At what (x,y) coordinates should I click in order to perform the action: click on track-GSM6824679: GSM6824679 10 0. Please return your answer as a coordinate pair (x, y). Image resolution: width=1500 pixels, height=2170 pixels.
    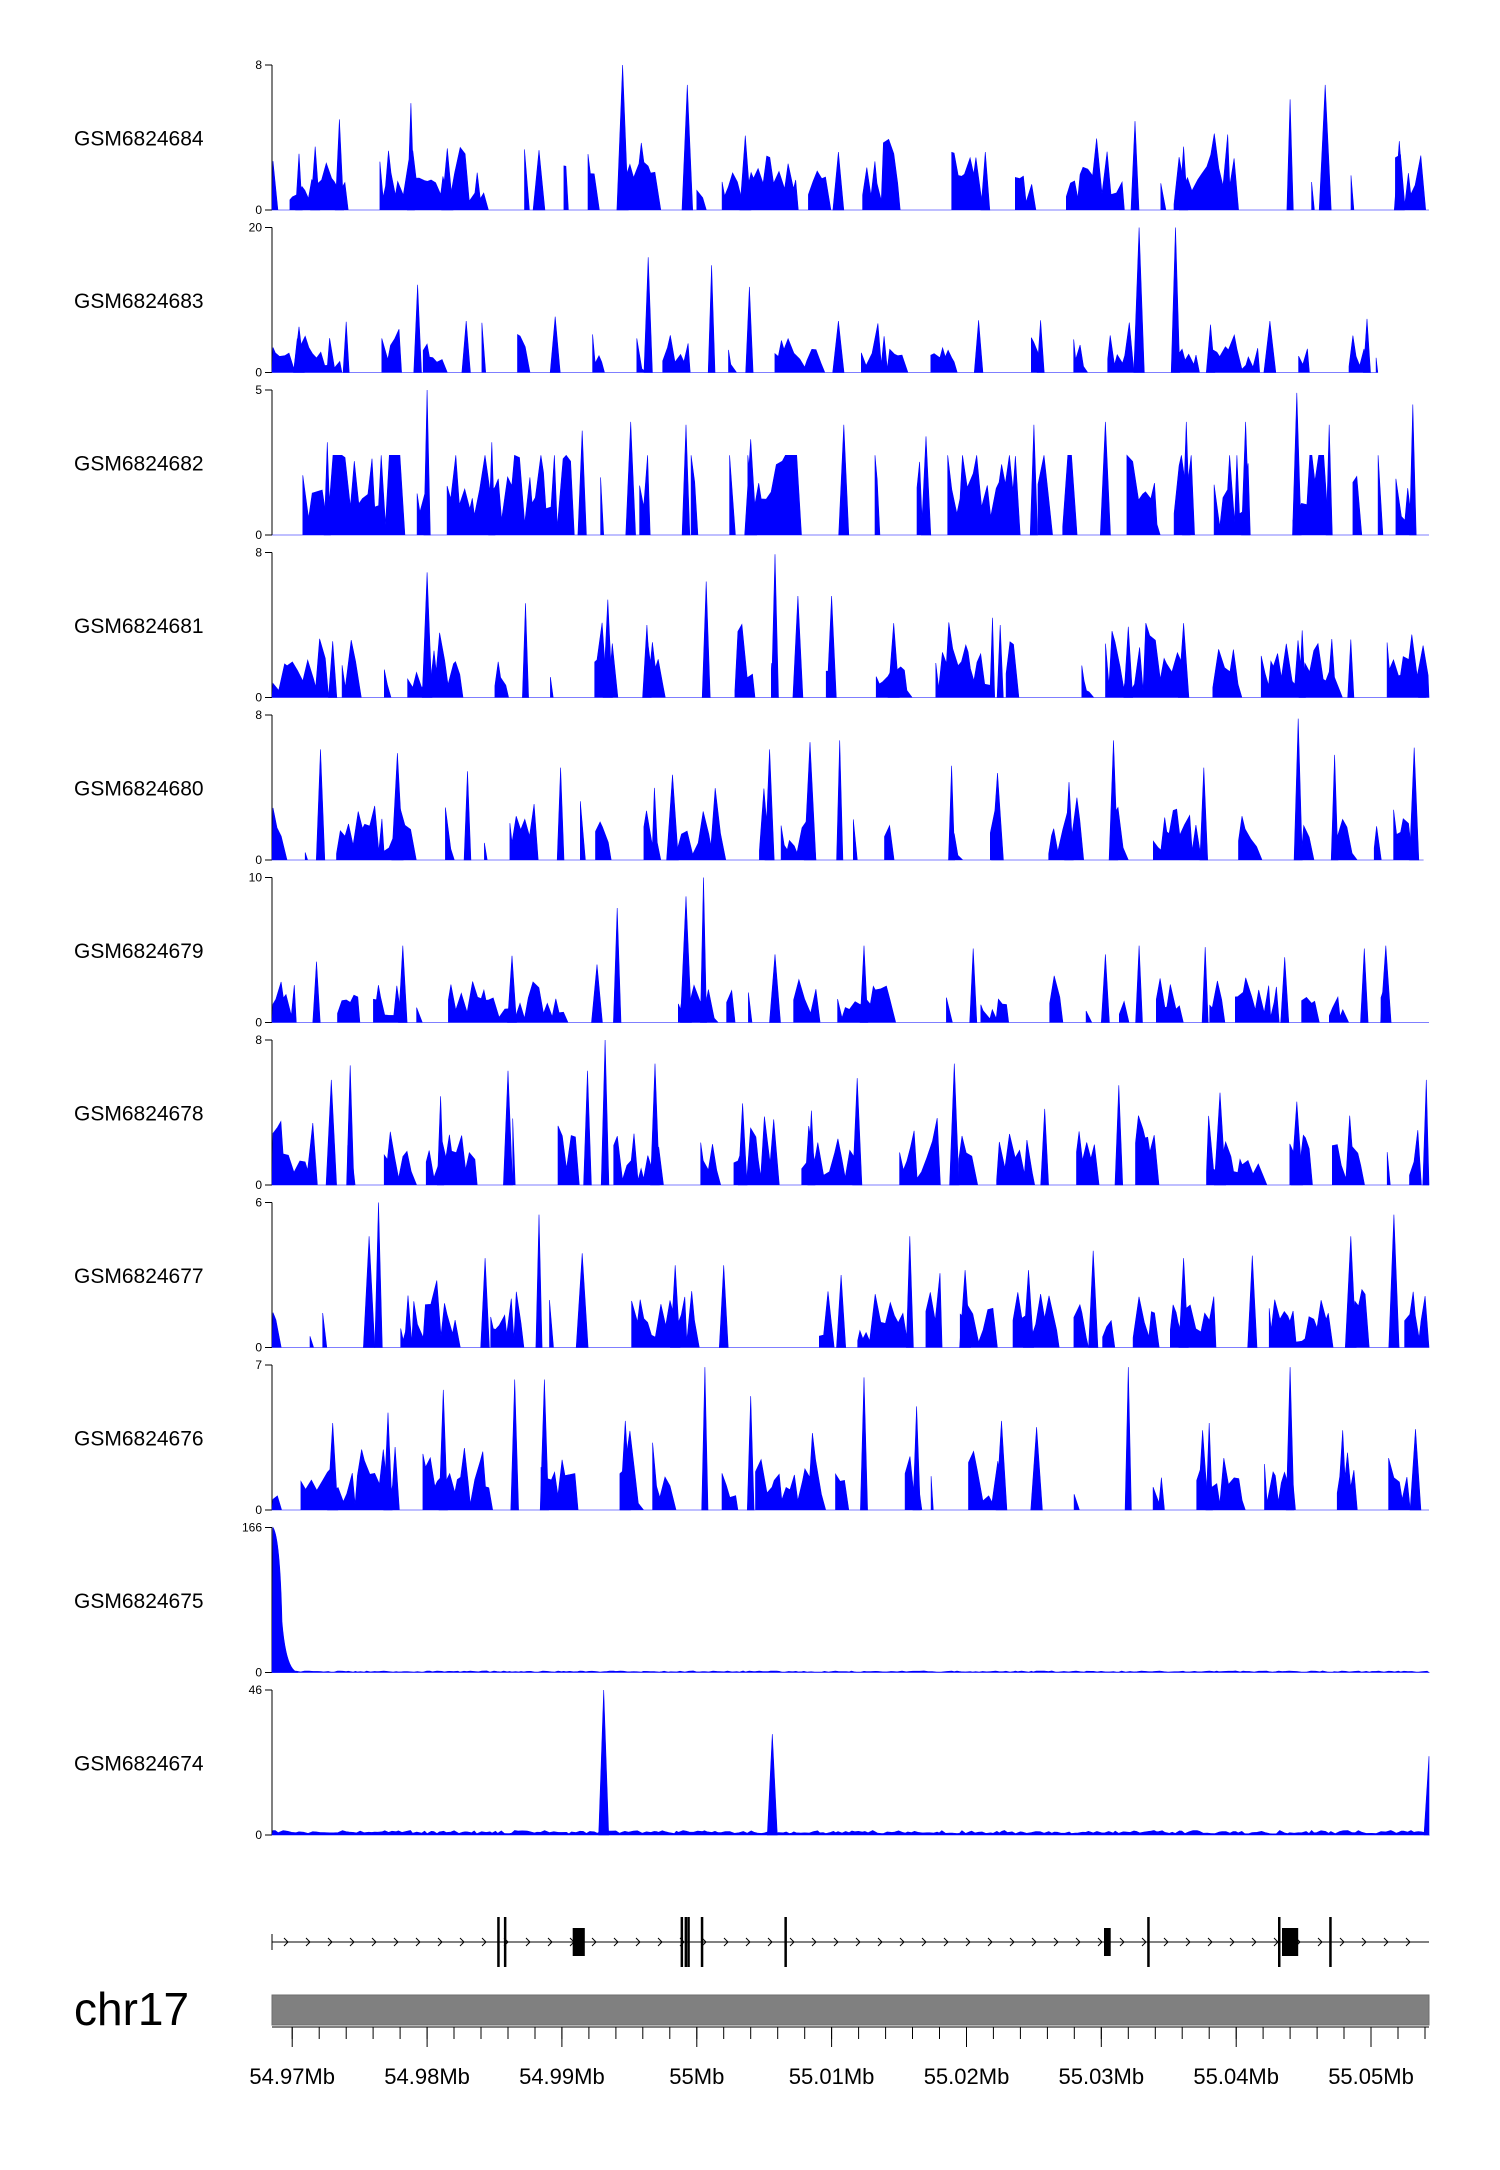
    Looking at the image, I should click on (751, 950).